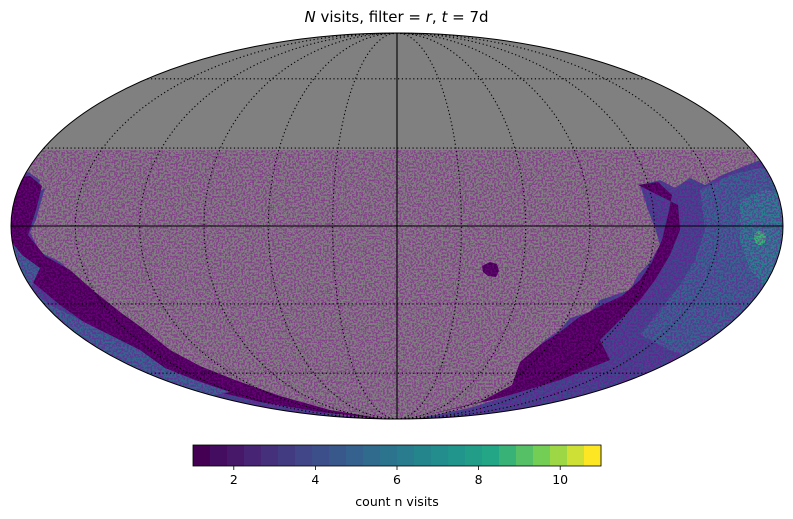 The image size is (793, 519). I want to click on colorbar-ticks: 2 4 6 8 10, so click(399, 476).